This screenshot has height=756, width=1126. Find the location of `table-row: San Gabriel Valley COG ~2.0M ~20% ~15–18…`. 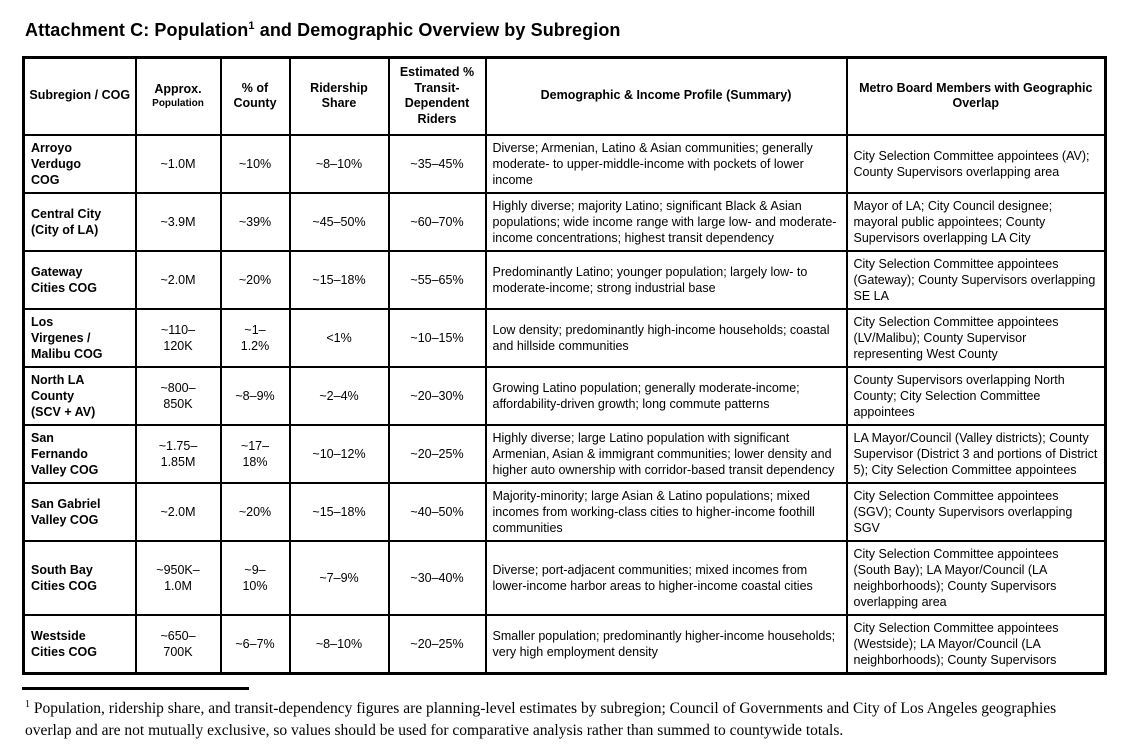

table-row: San Gabriel Valley COG ~2.0M ~20% ~15–18… is located at coordinates (564, 511).